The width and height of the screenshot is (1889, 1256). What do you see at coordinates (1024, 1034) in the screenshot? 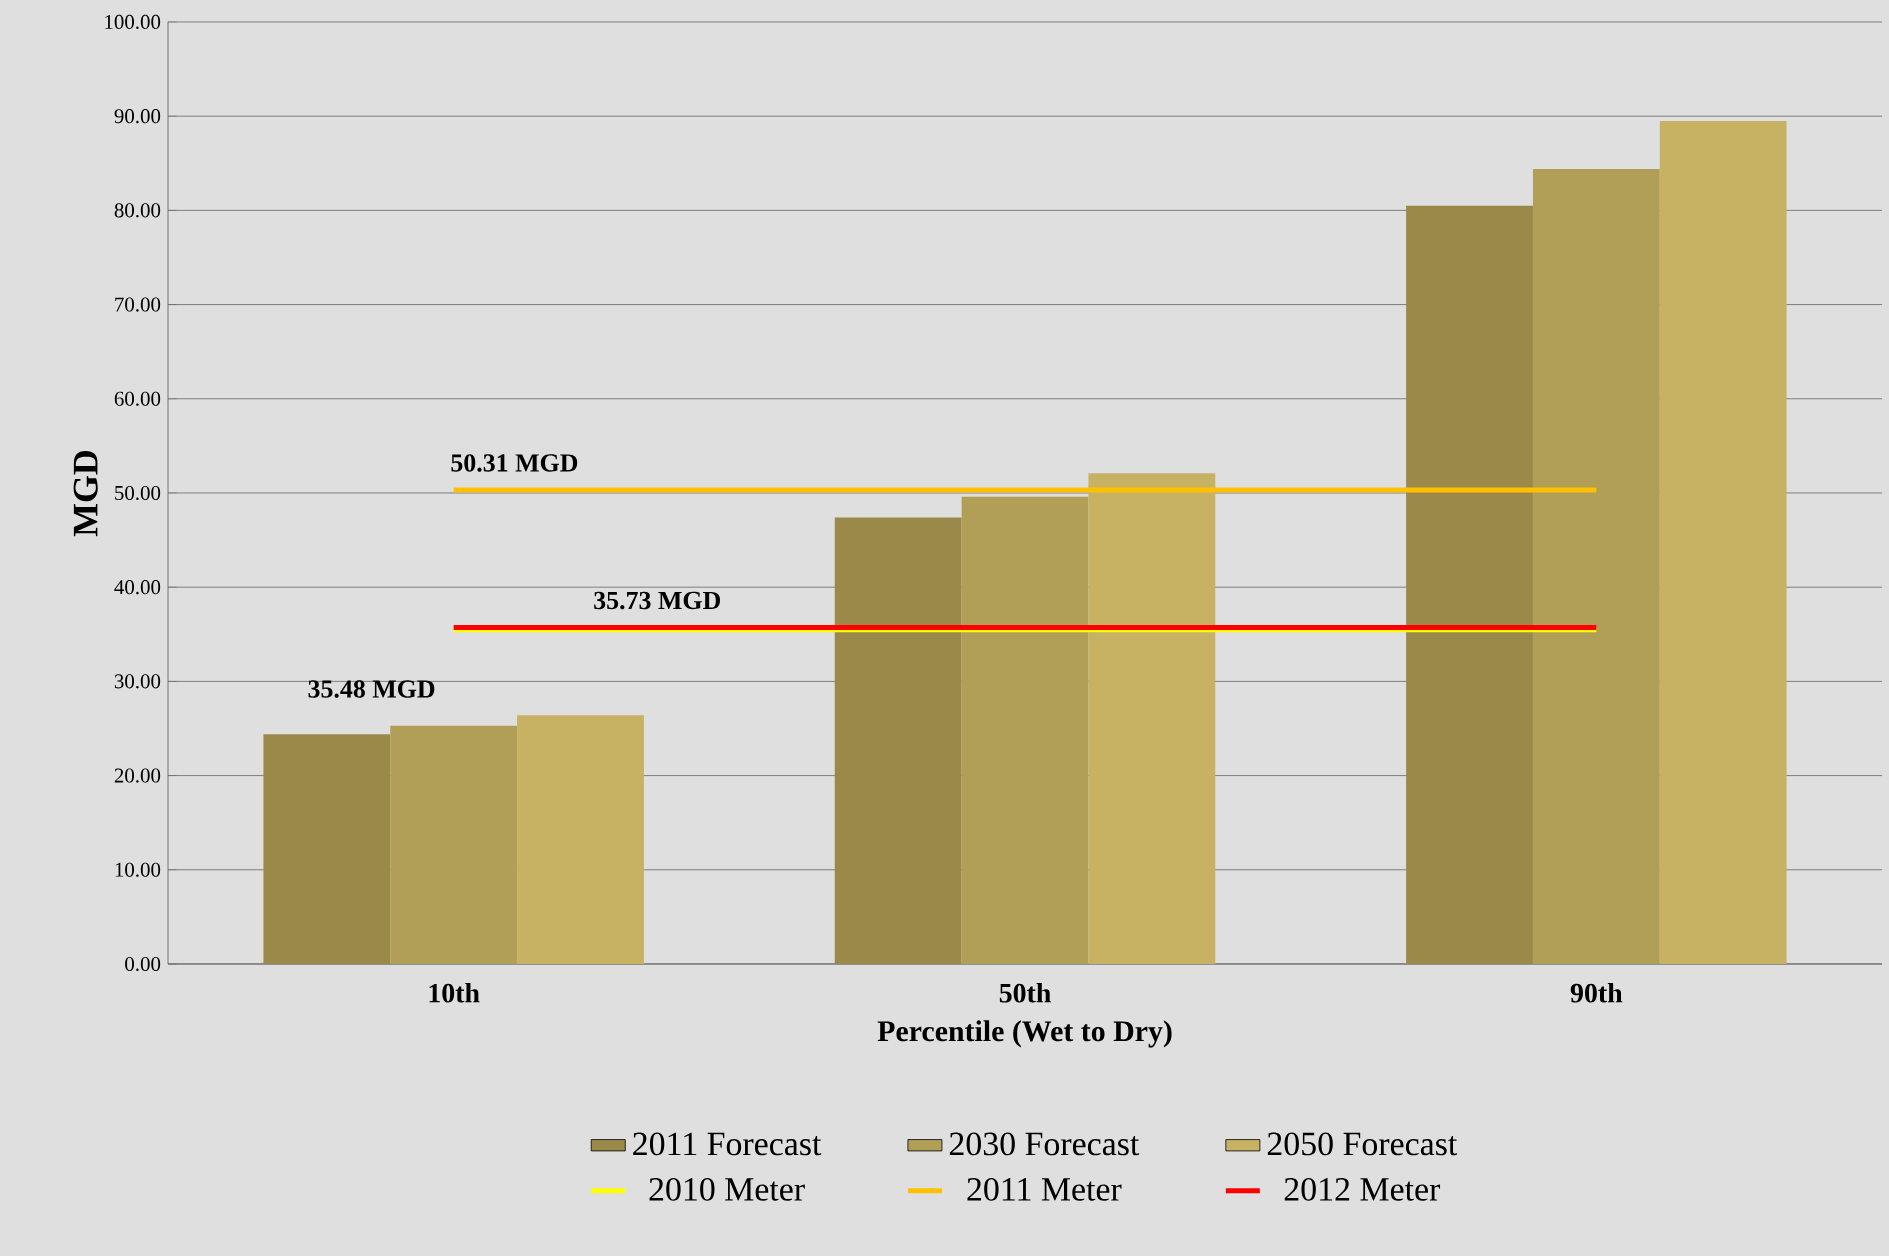
I see `x-axis-title: Percentile (Wet to Dry)` at bounding box center [1024, 1034].